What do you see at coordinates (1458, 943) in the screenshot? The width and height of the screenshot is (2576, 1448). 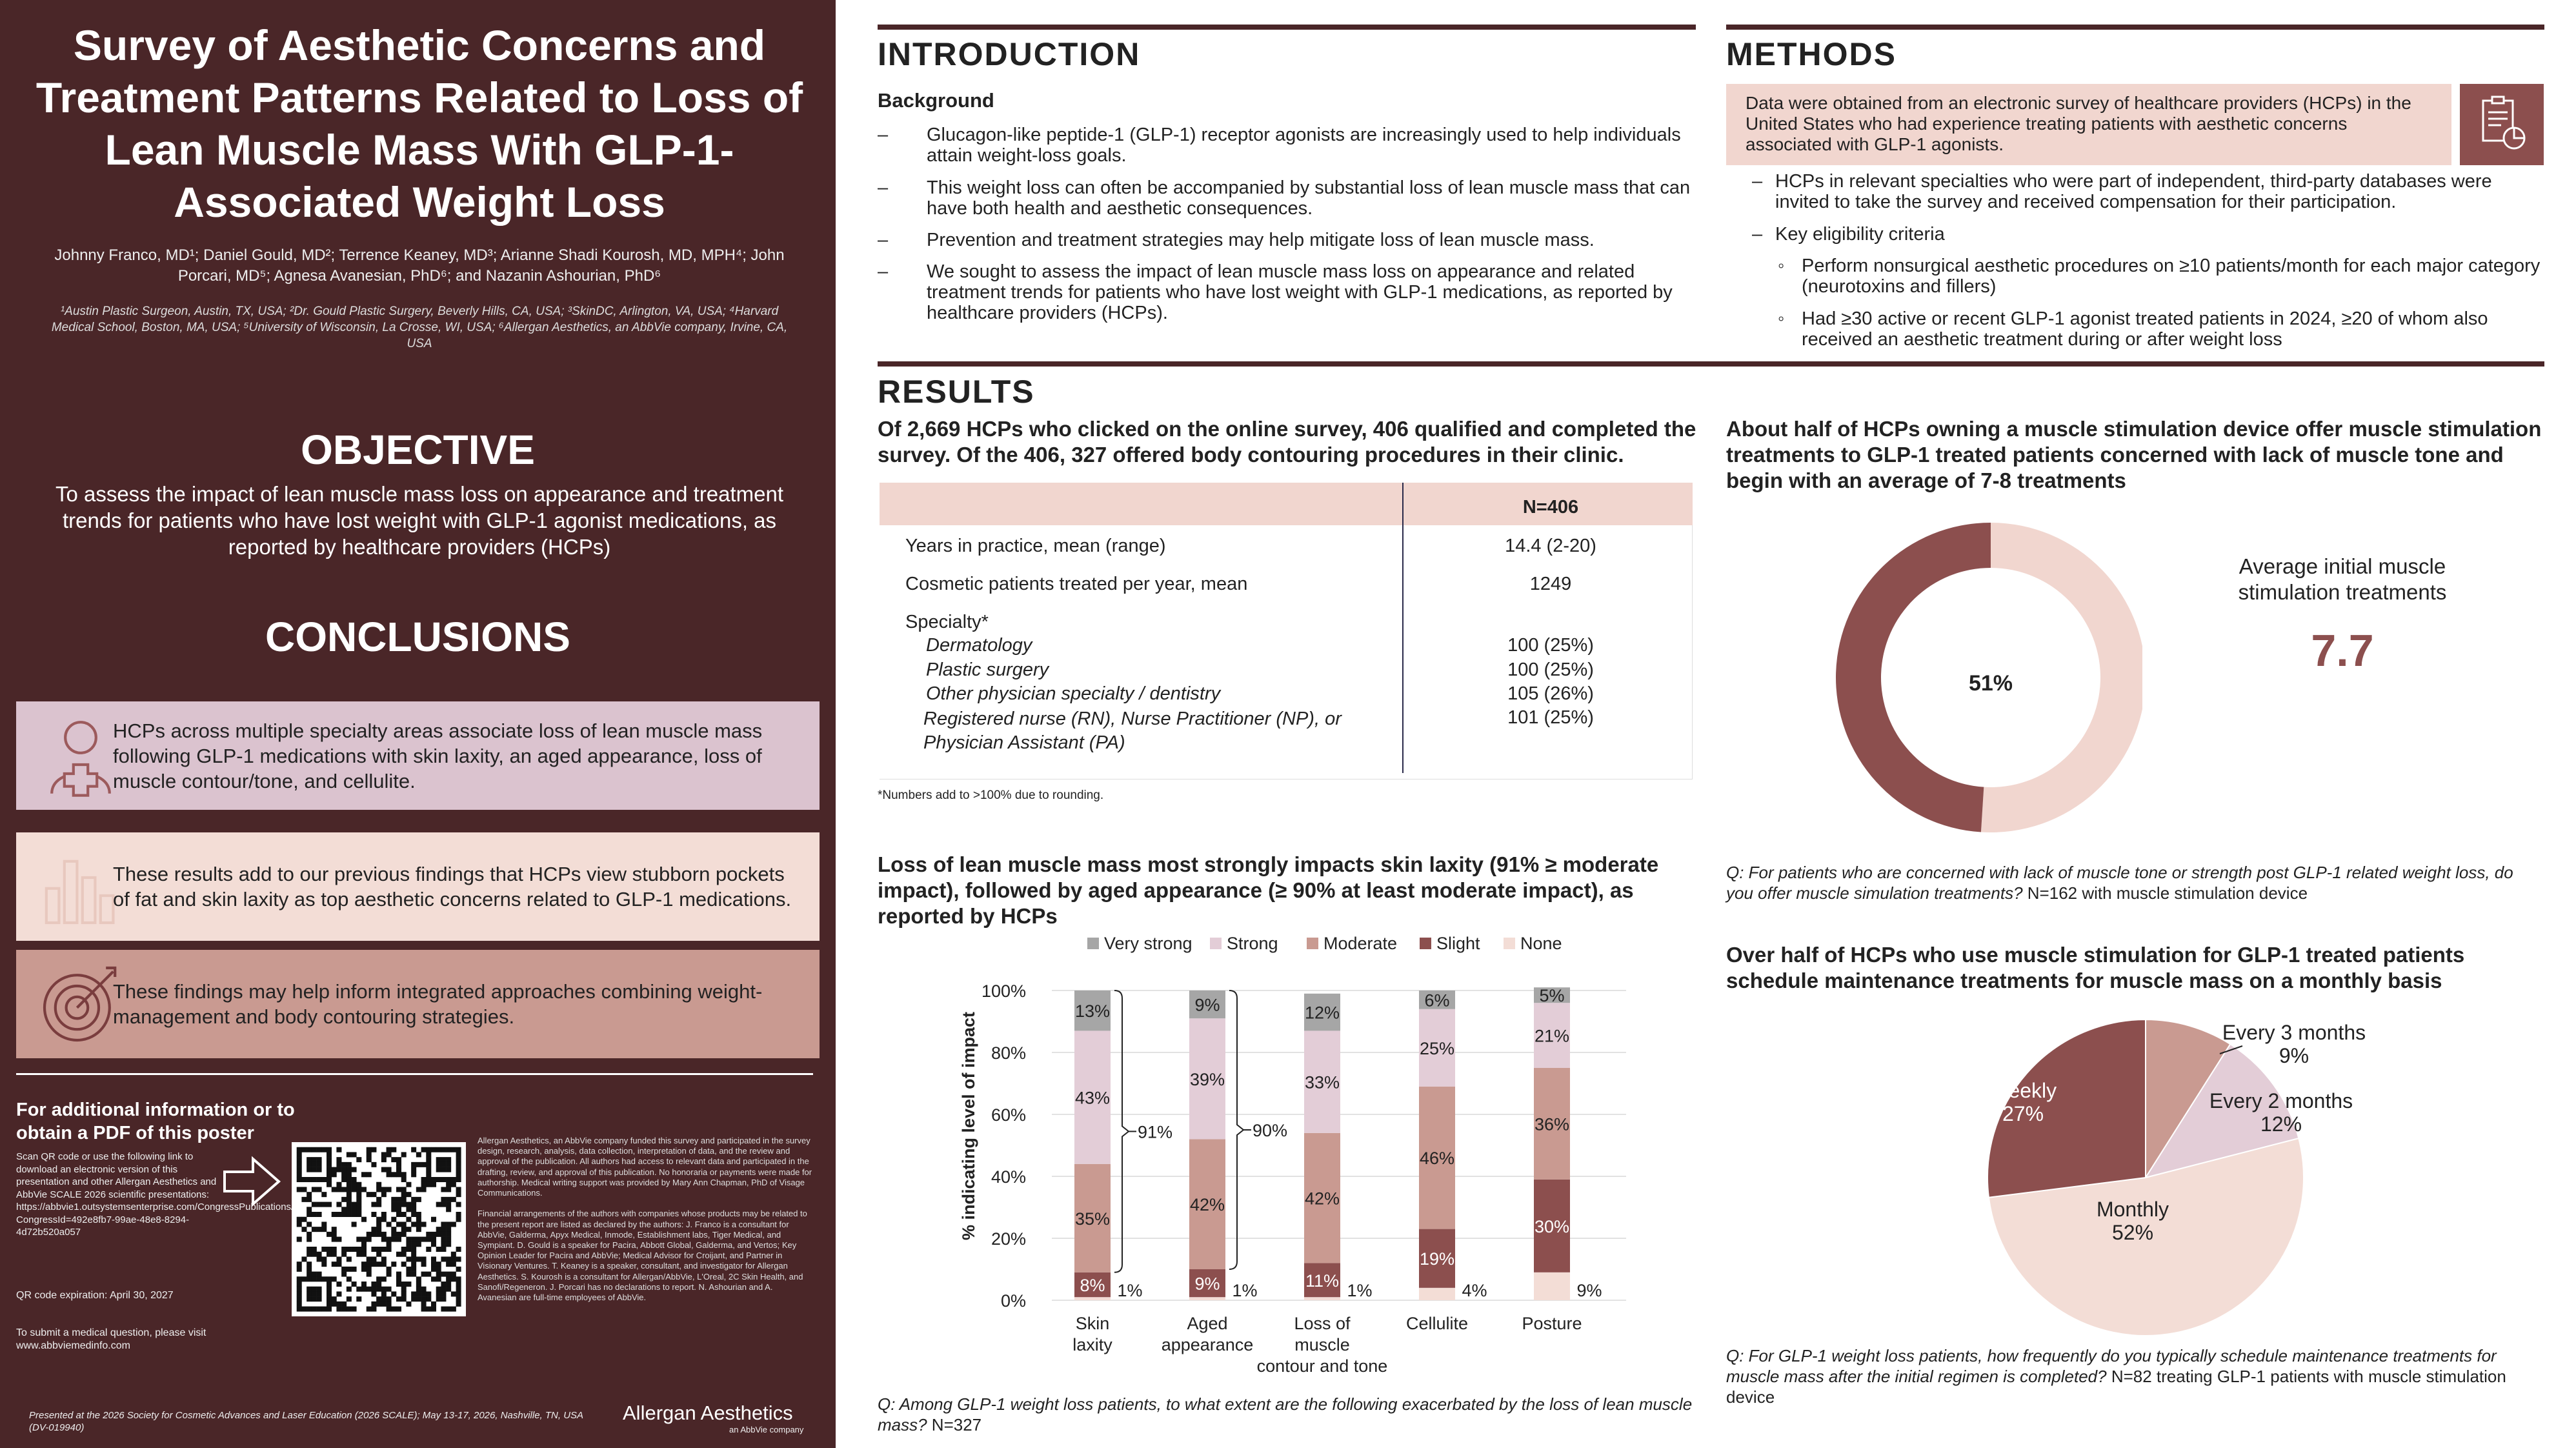 I see `legend-label: Slight` at bounding box center [1458, 943].